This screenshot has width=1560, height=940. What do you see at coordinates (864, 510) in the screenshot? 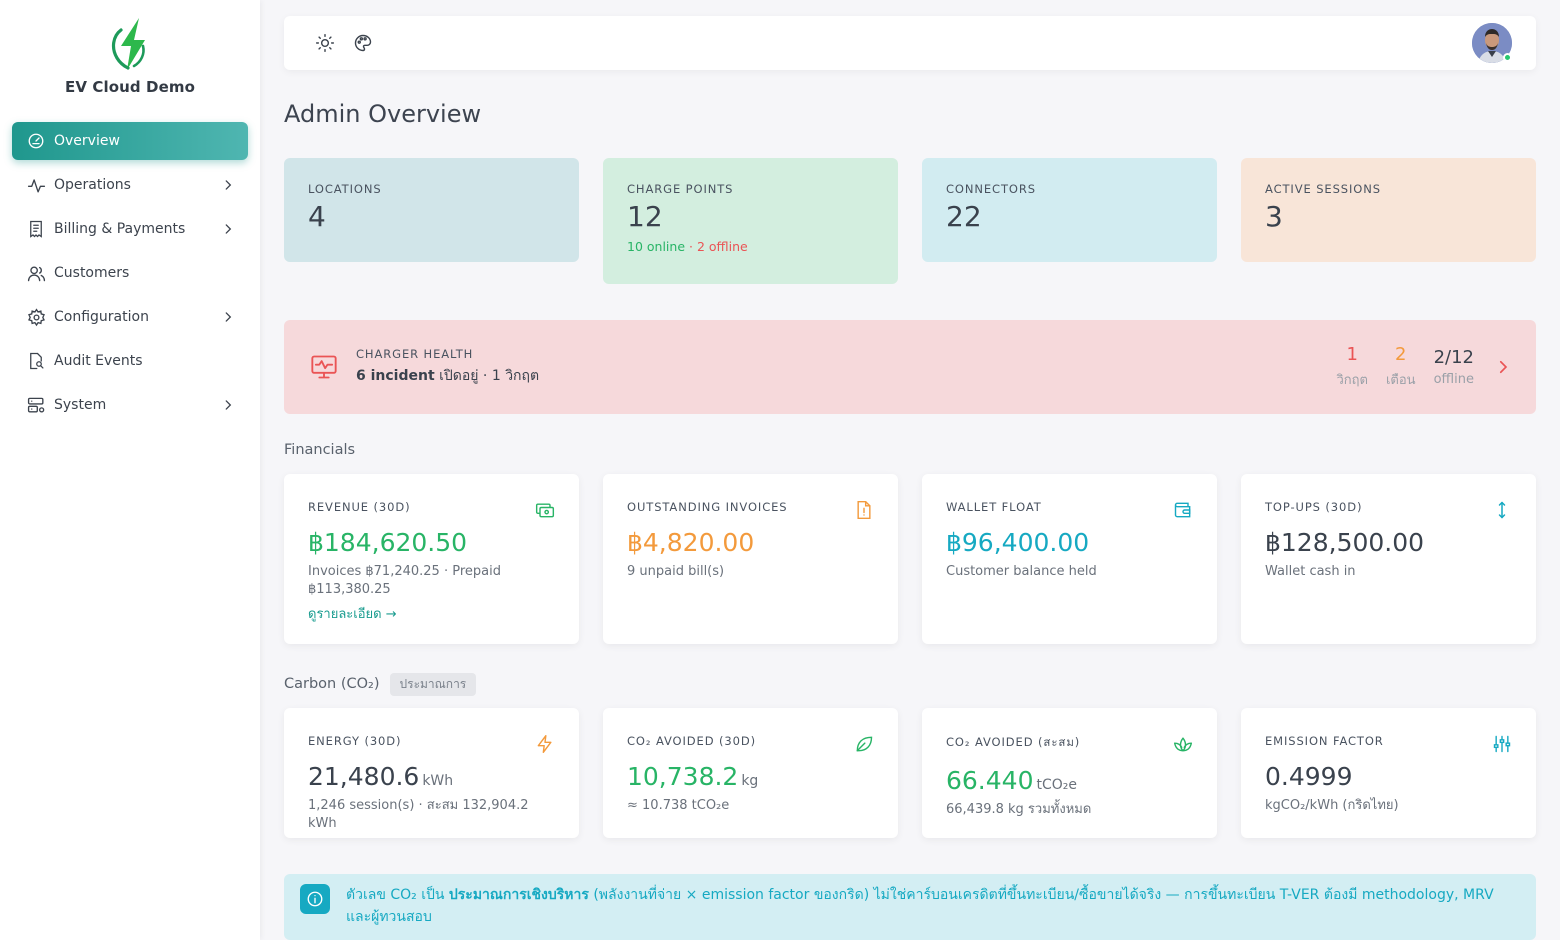
I see `file-alert-icon` at bounding box center [864, 510].